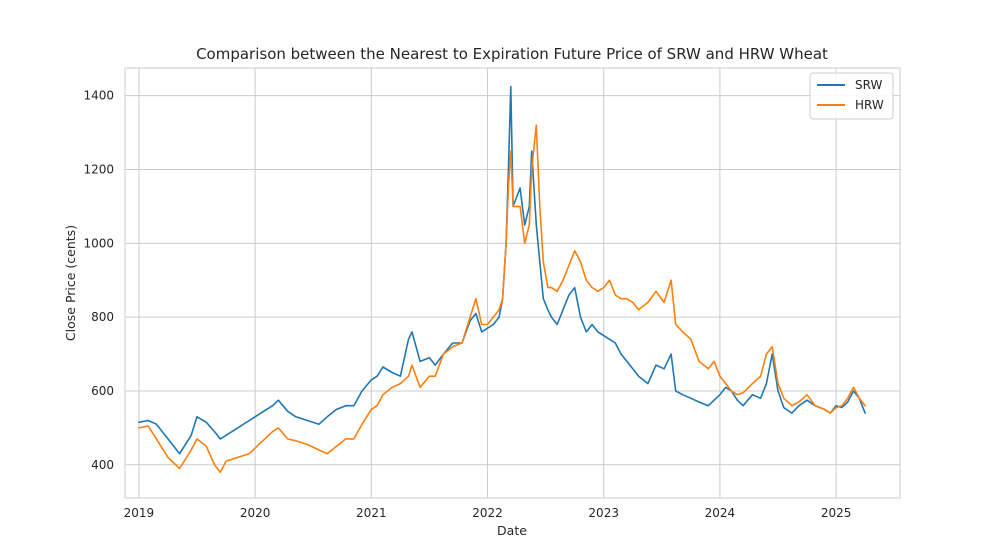  I want to click on x-axis-label: Date, so click(512, 530).